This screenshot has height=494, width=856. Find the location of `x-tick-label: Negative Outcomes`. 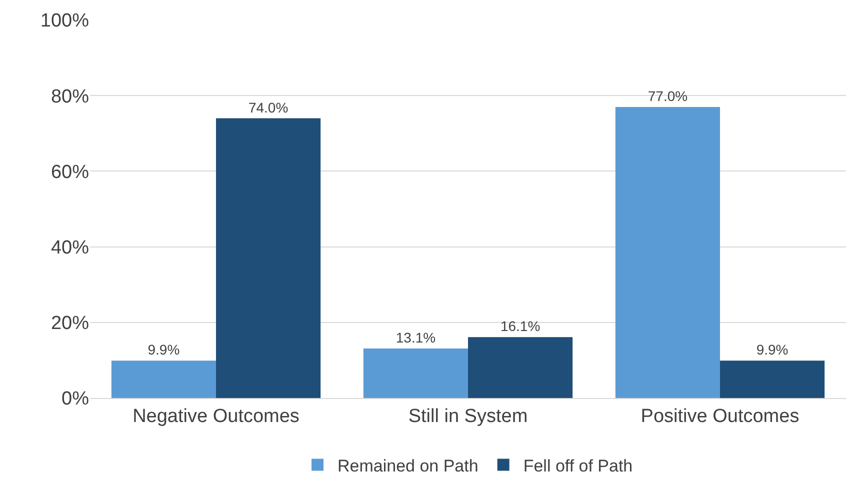

x-tick-label: Negative Outcomes is located at coordinates (216, 416).